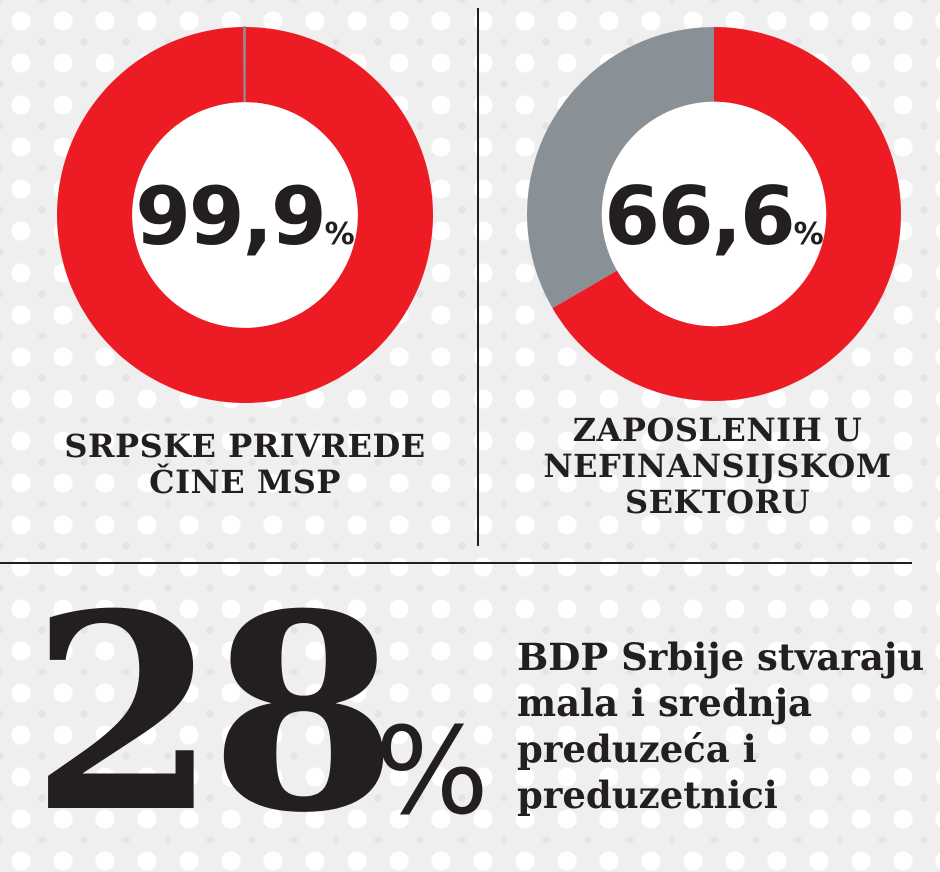 This screenshot has width=940, height=872. I want to click on donut-center-label-employment: 66,6%, so click(714, 216).